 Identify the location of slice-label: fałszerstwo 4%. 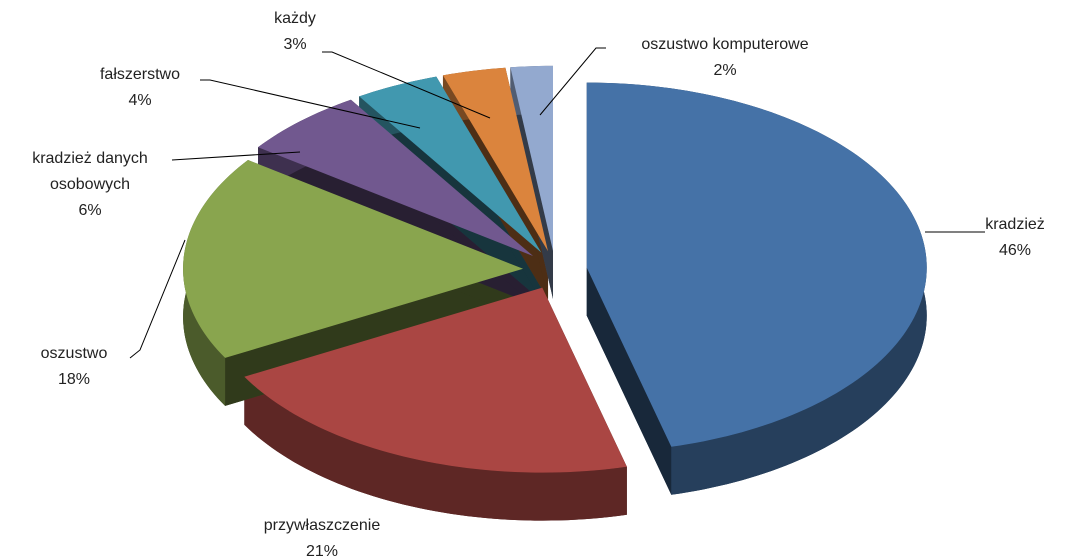
(140, 88).